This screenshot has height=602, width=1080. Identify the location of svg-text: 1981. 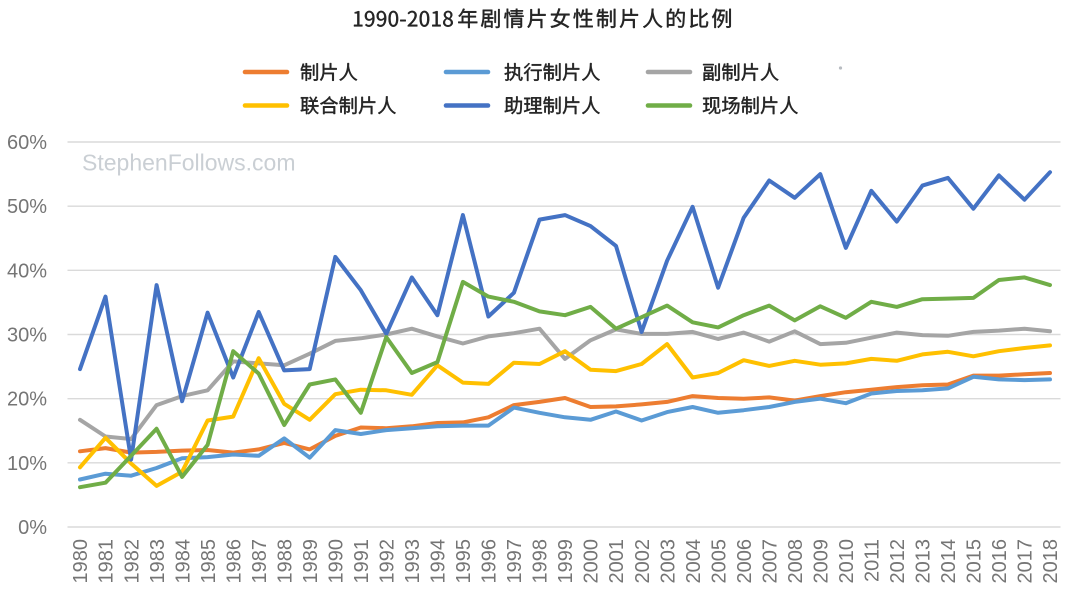
(107, 561).